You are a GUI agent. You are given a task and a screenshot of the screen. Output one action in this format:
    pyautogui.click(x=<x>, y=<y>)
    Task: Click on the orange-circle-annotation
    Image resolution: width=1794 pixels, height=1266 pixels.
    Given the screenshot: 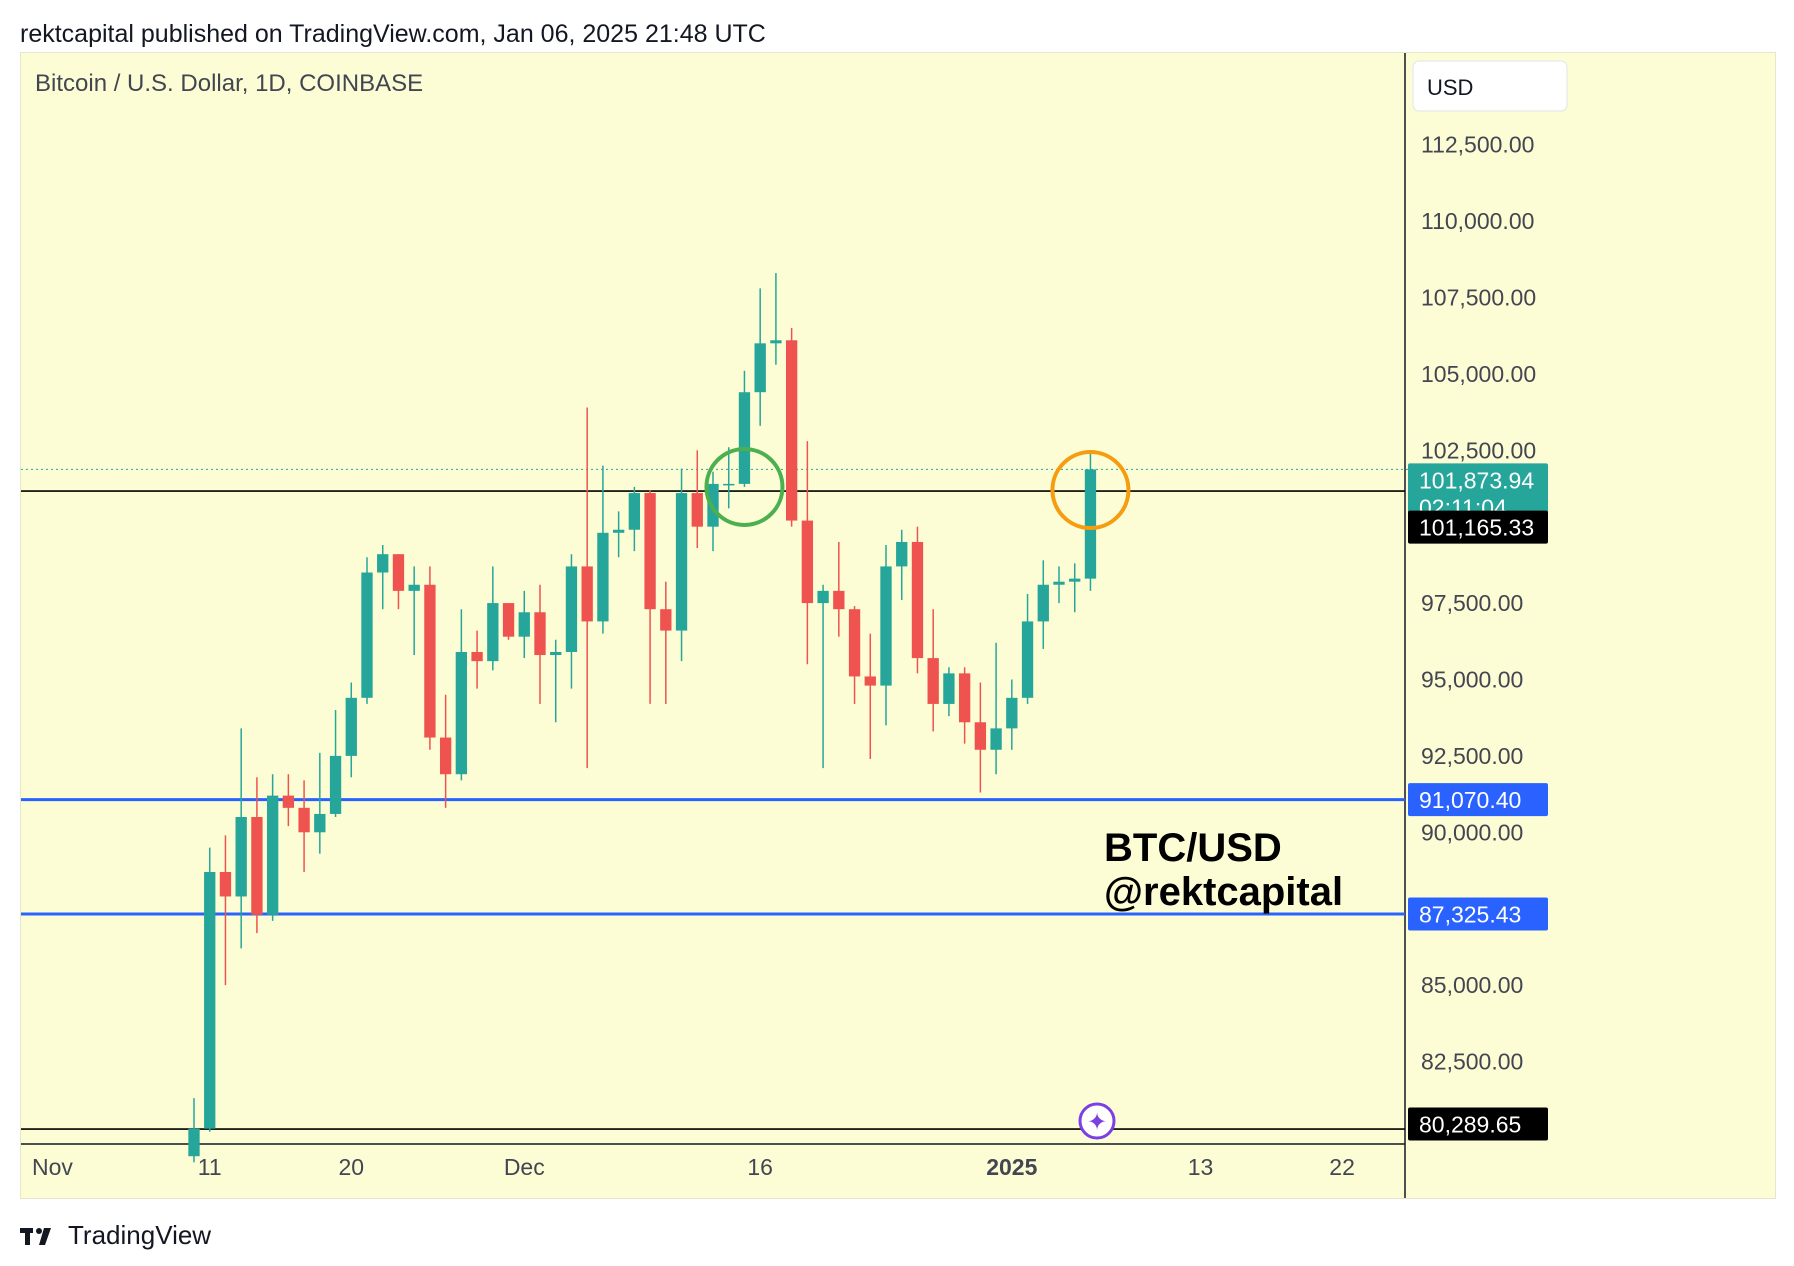 What is the action you would take?
    pyautogui.click(x=1090, y=490)
    